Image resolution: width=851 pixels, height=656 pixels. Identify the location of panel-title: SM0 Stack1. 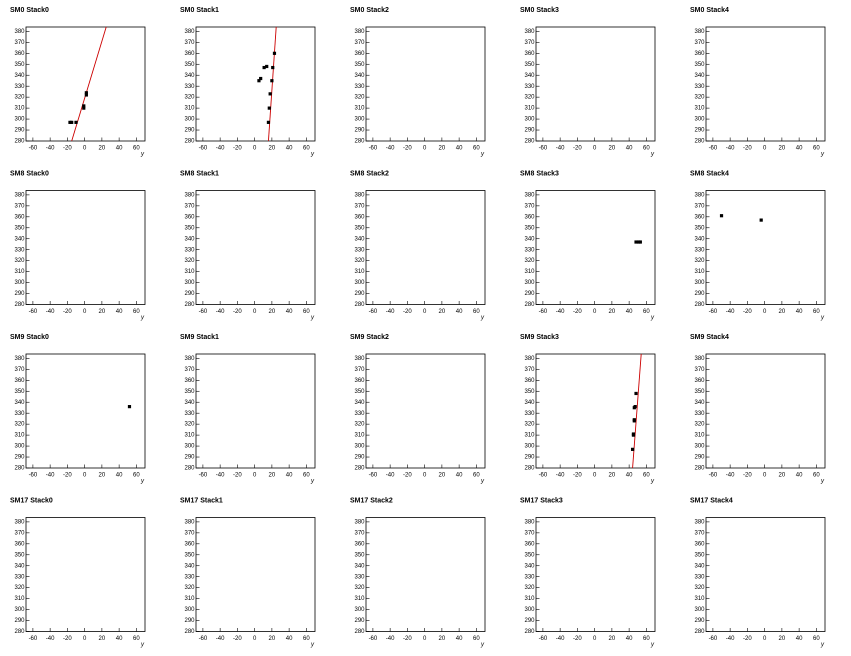
(199, 10).